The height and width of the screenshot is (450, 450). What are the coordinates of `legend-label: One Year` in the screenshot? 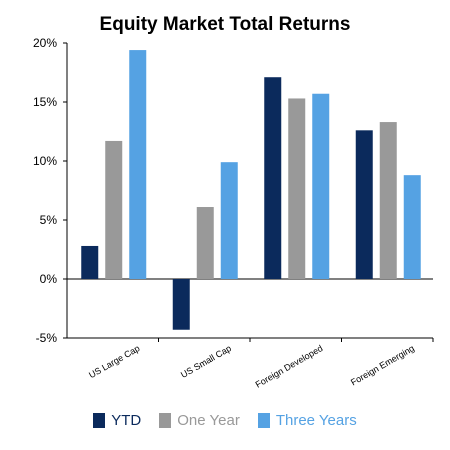 It's located at (208, 420).